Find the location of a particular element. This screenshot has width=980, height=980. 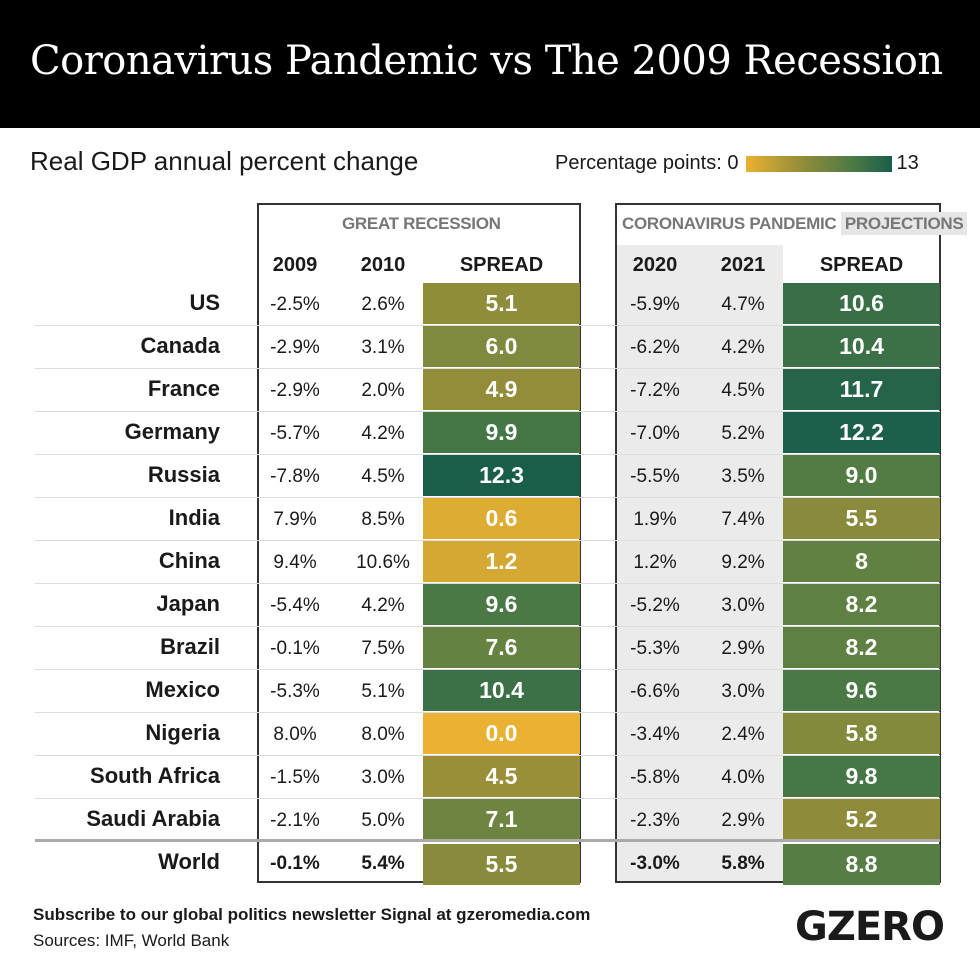

header-2021: 2021 is located at coordinates (743, 265).